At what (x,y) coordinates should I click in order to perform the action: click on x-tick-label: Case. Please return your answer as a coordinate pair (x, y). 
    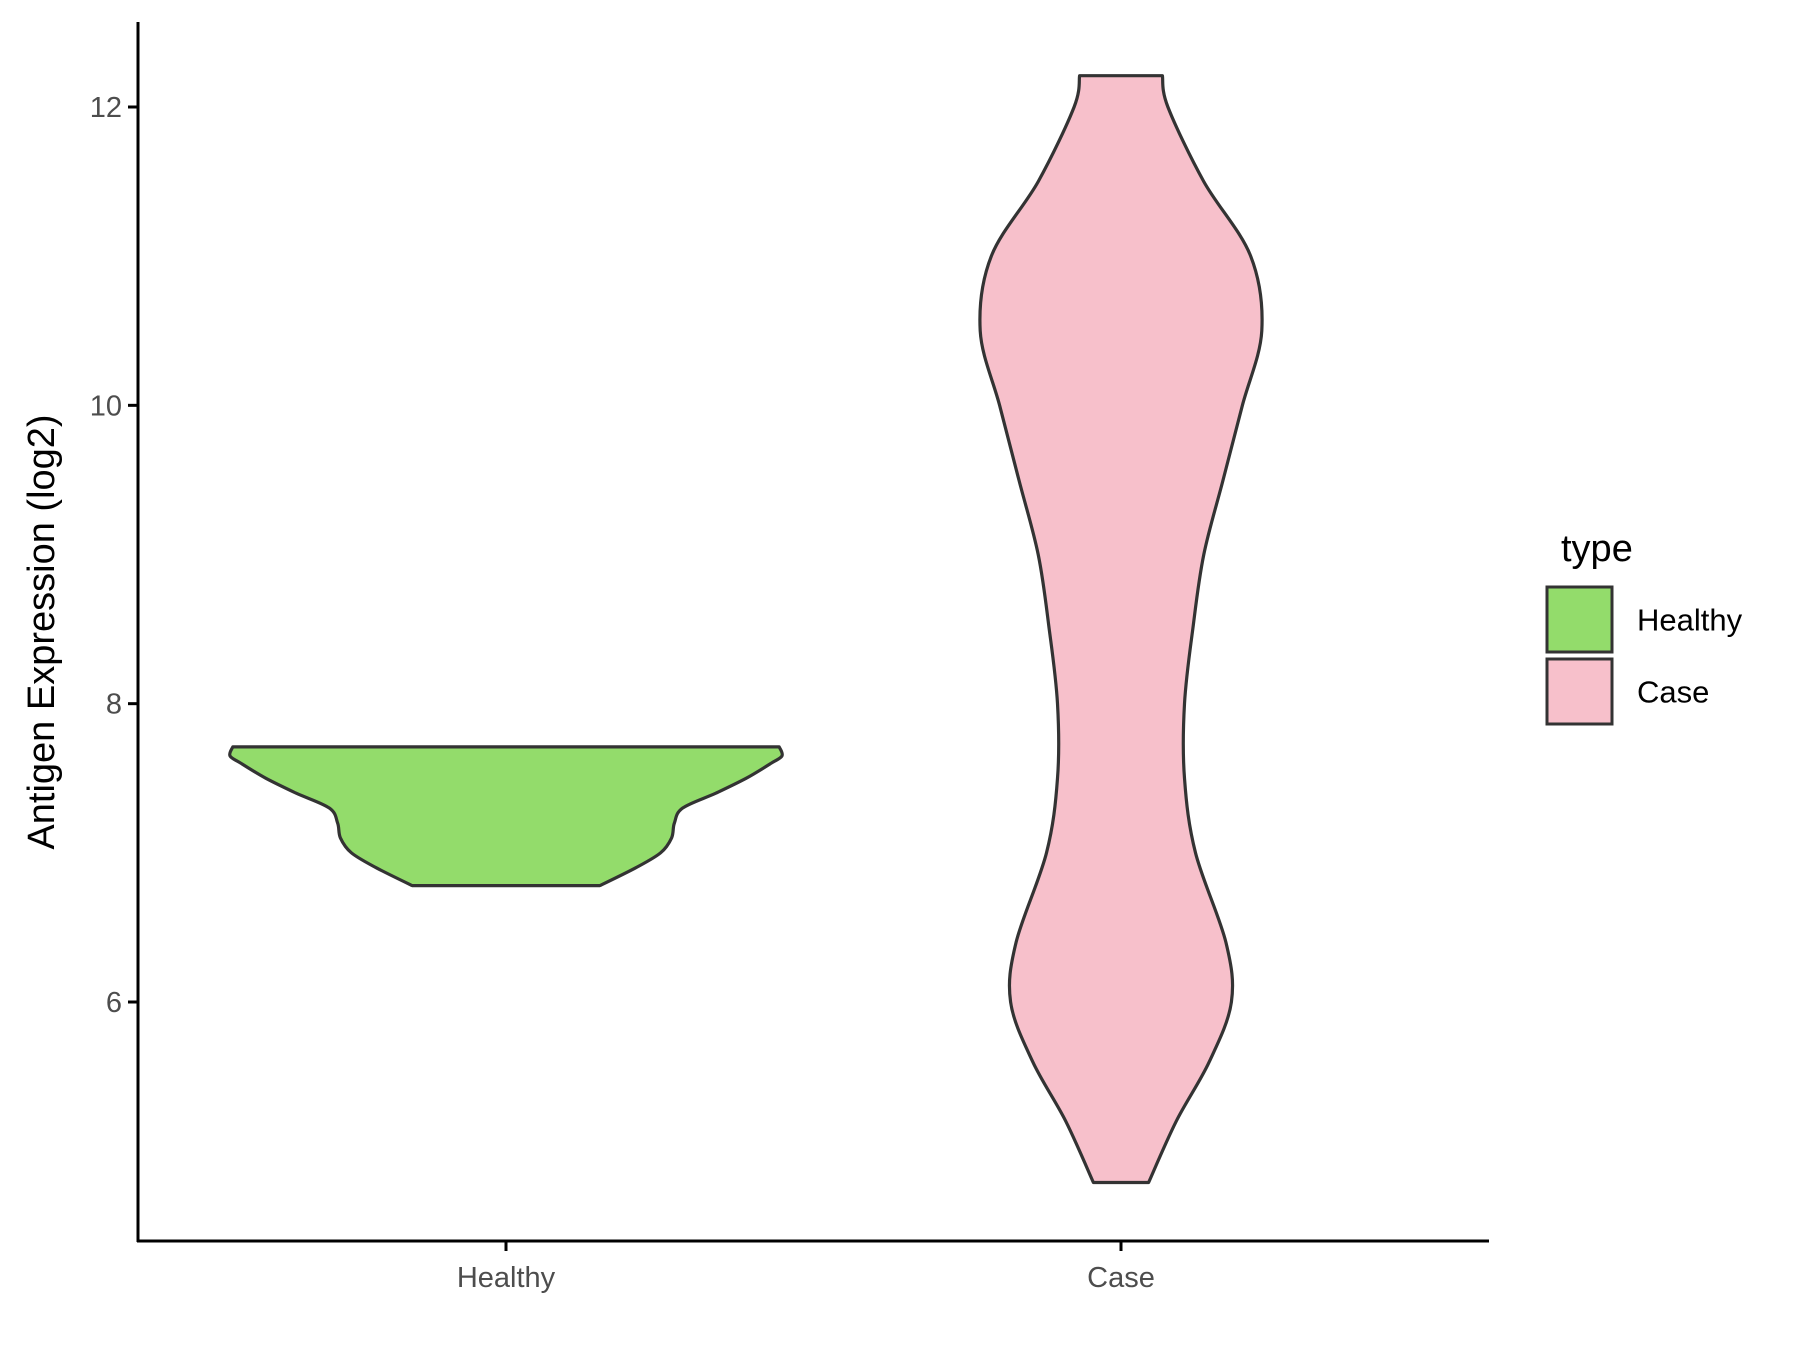
    Looking at the image, I should click on (1121, 1278).